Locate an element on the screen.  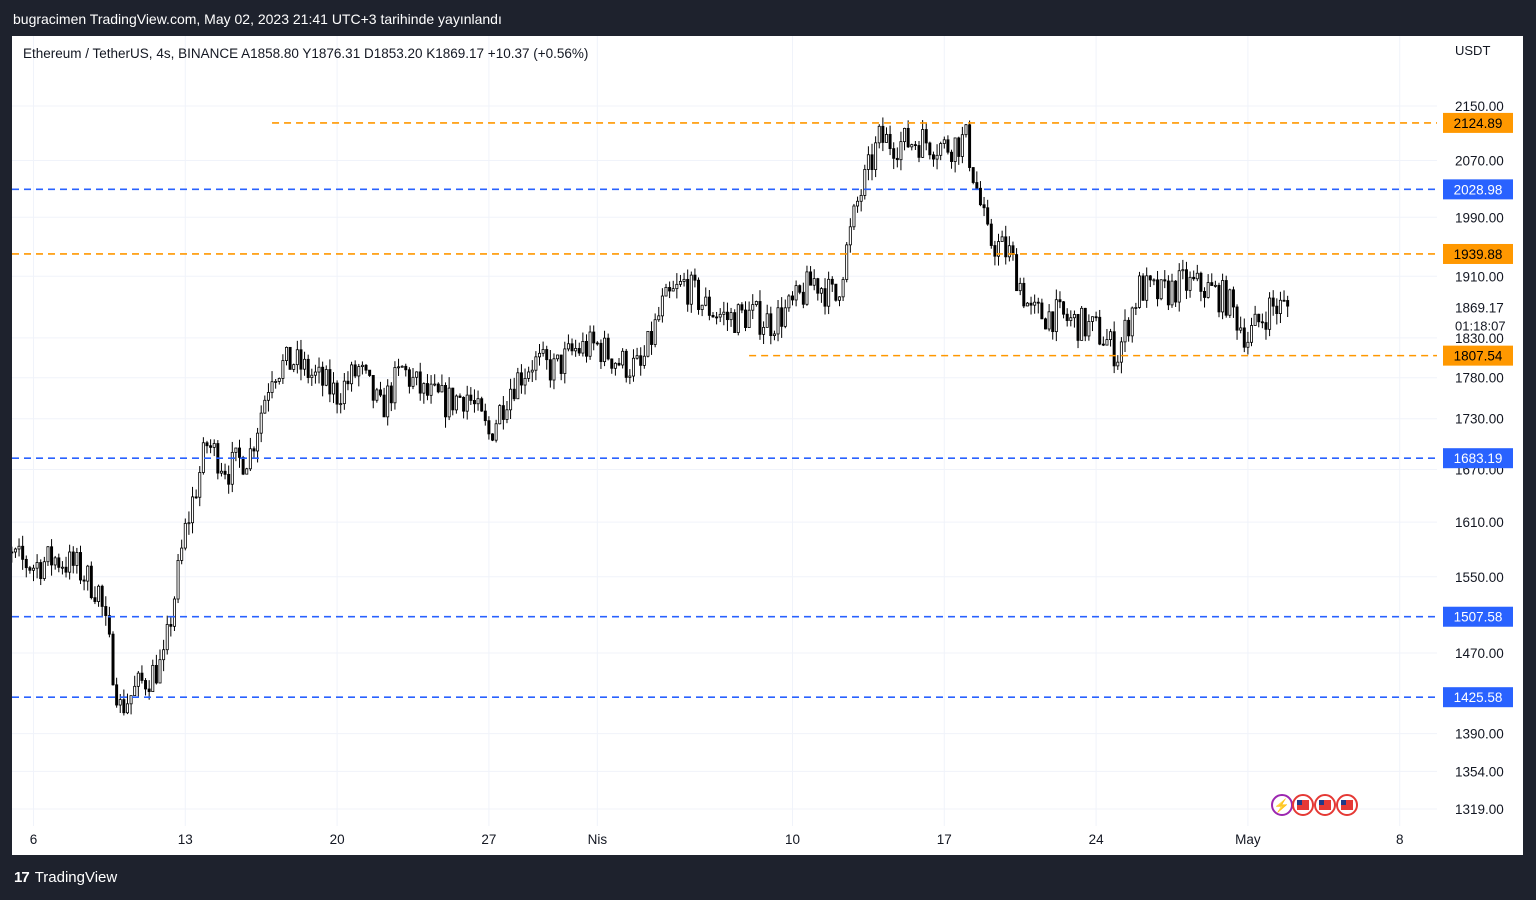
tradingview-brand: 17 TradingView is located at coordinates (65, 877).